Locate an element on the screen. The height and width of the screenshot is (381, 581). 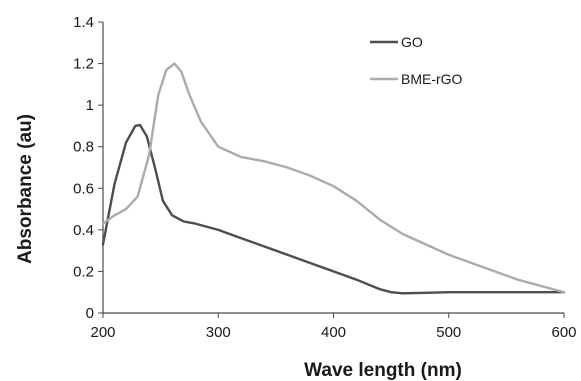
y-axis-title: Absorbance (au) is located at coordinates (25, 189).